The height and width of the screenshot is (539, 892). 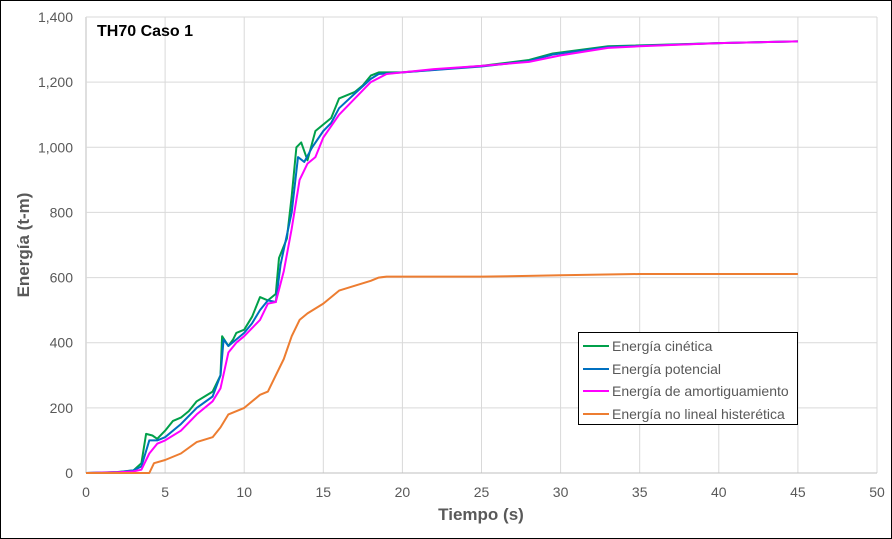 I want to click on legend-label: Energía de amortiguamiento, so click(x=700, y=391).